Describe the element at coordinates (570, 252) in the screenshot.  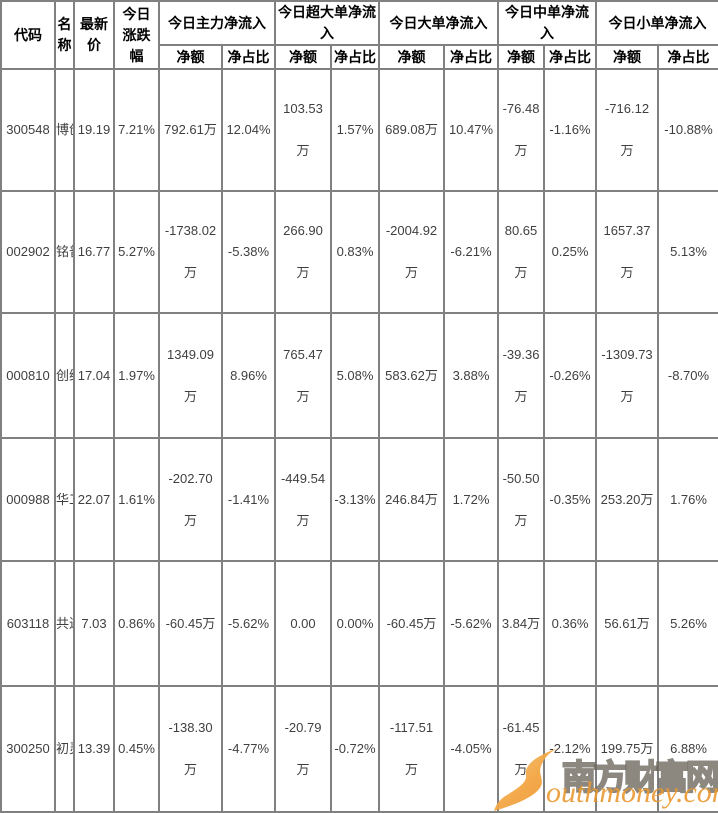
I see `cell-md-ratio: 0.25%` at that location.